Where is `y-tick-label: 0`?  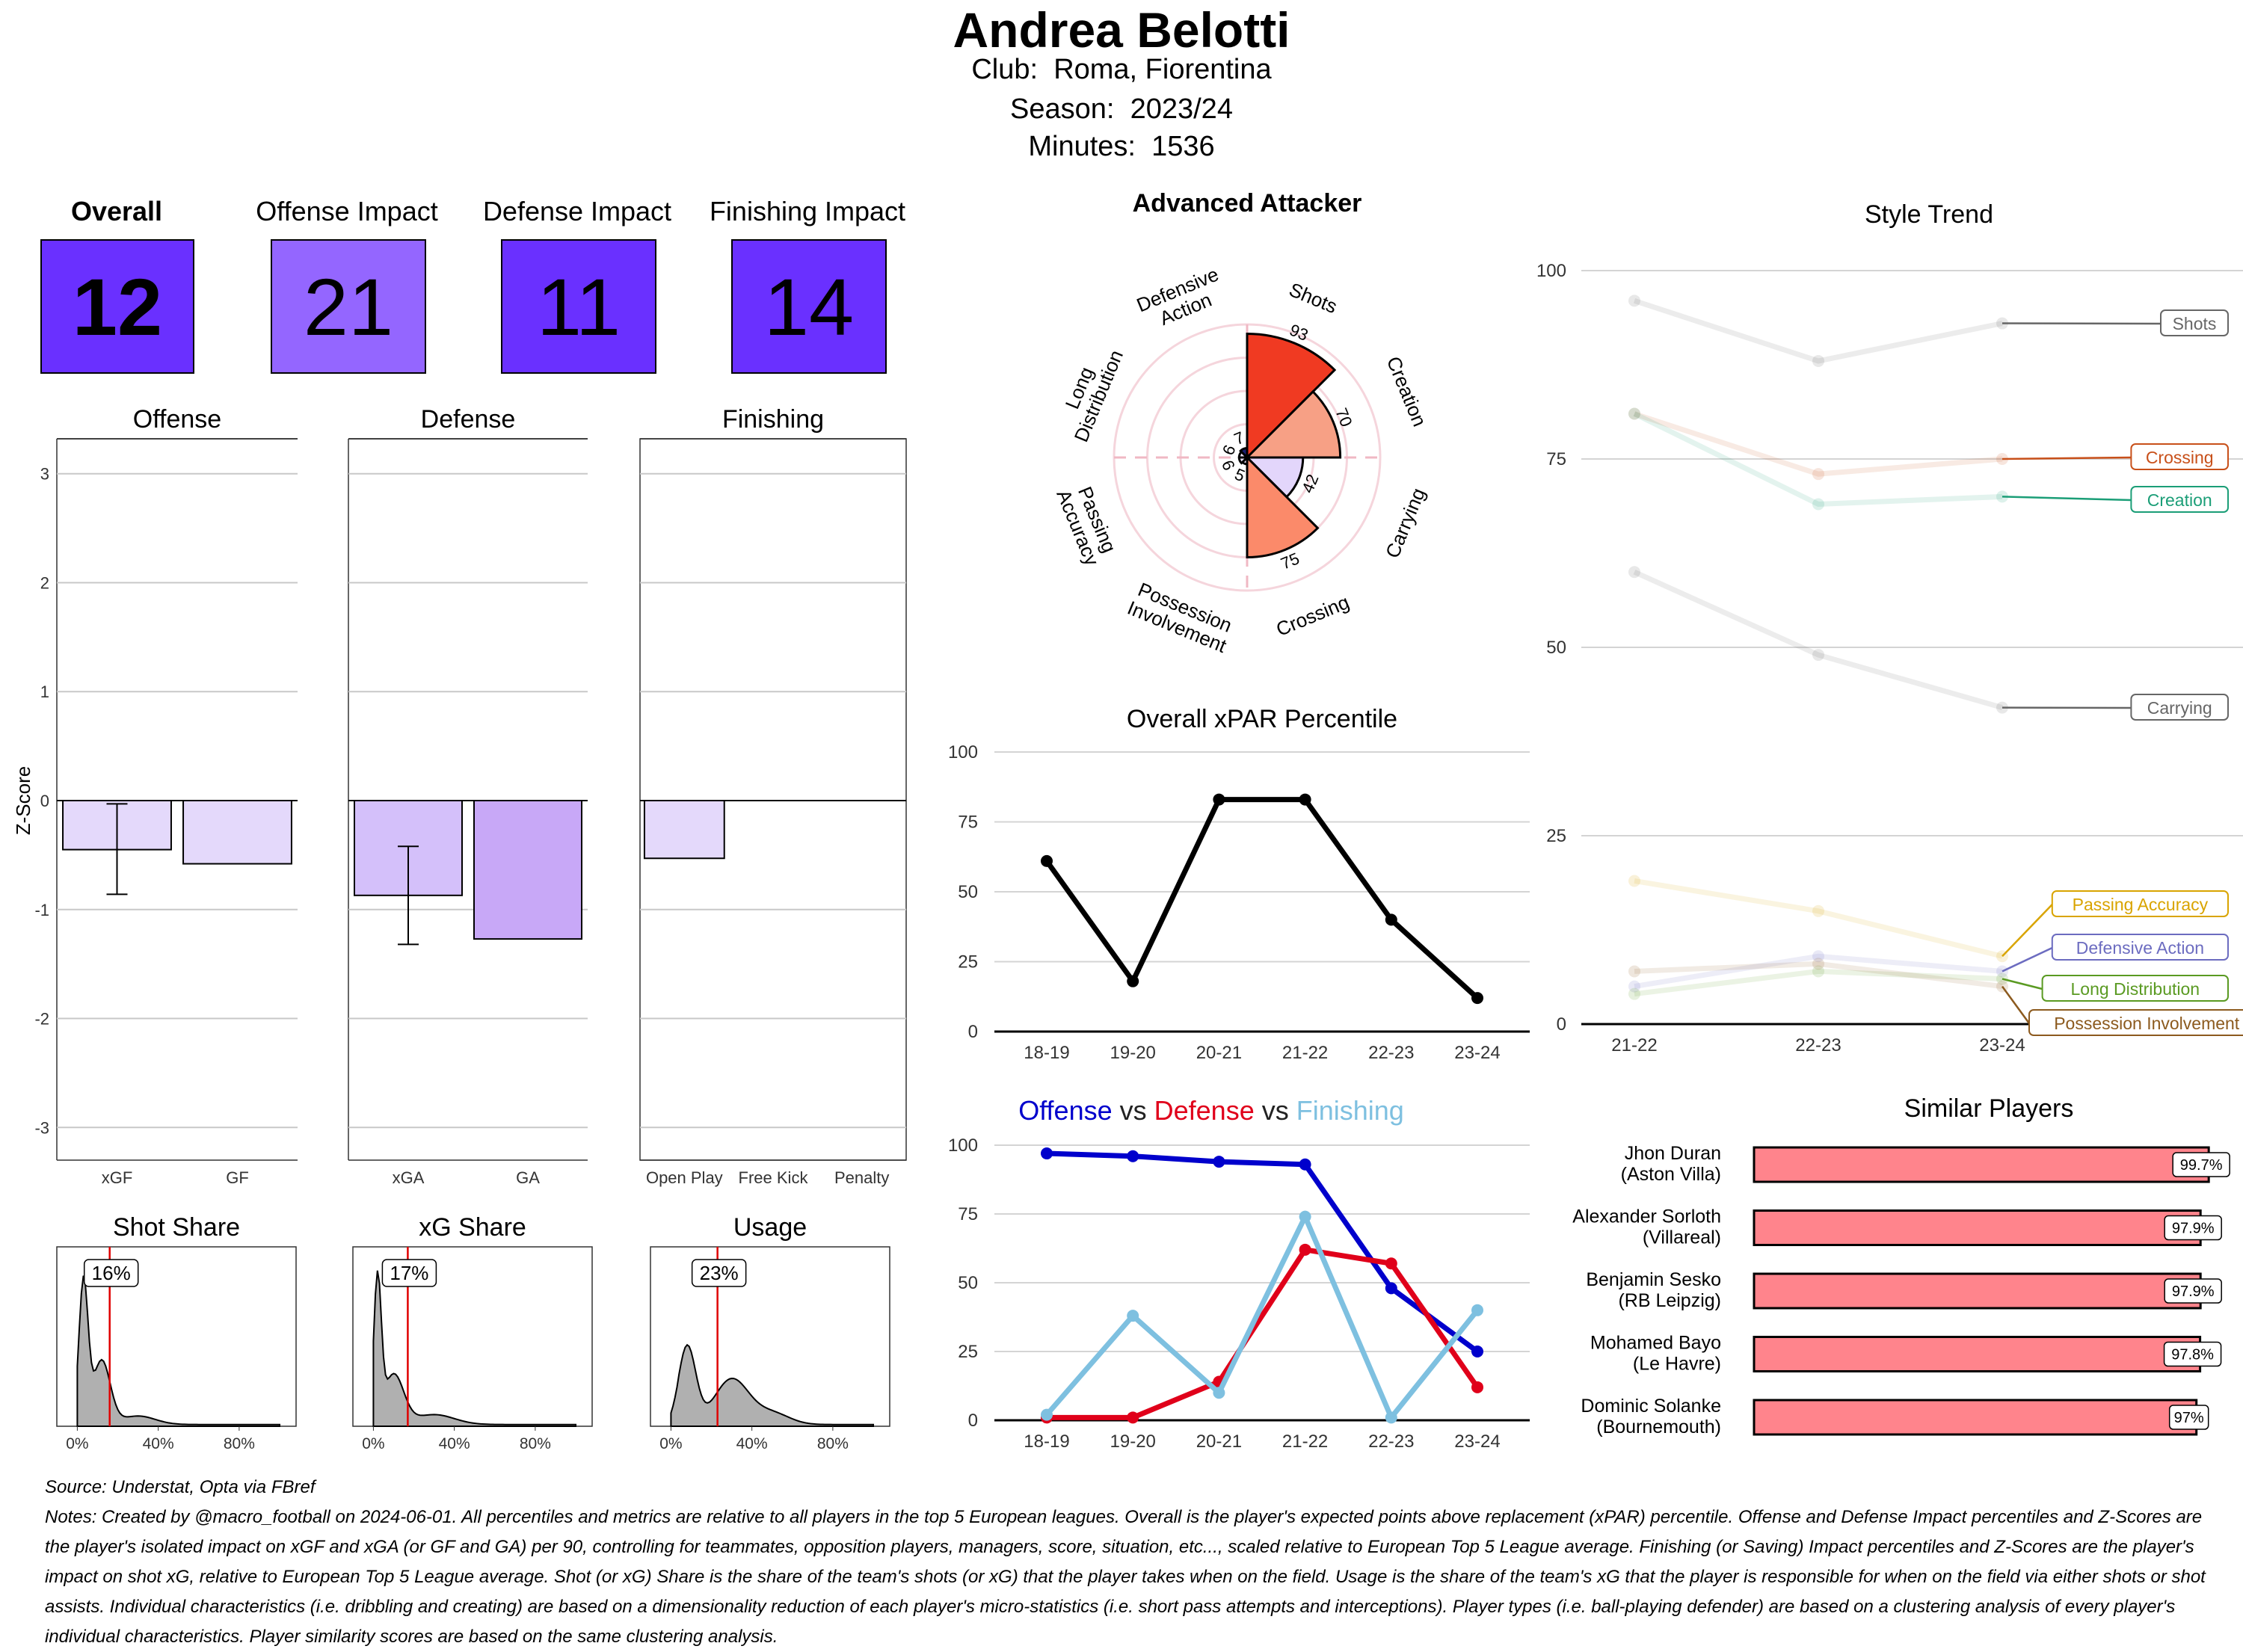 y-tick-label: 0 is located at coordinates (973, 1032).